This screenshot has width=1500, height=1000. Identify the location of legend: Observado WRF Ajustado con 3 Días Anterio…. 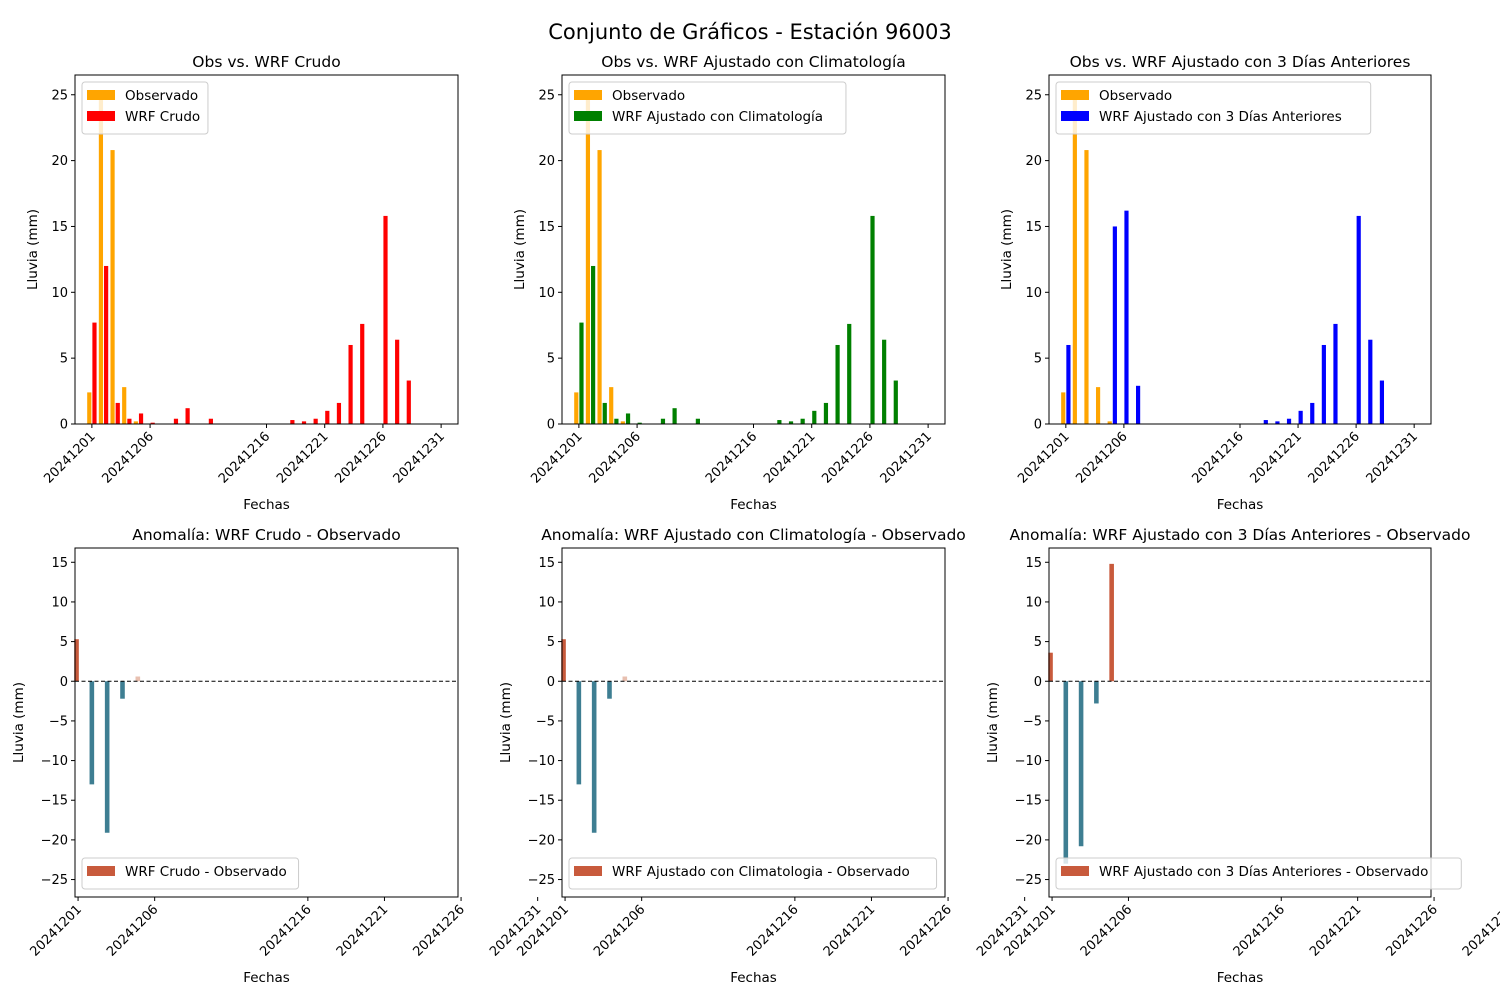
(1213, 108).